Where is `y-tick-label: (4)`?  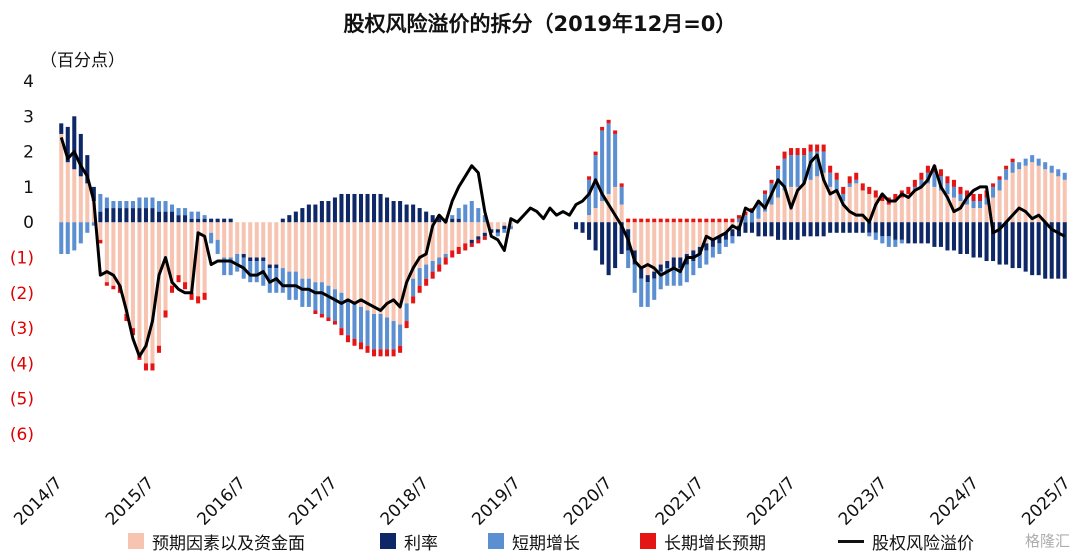
y-tick-label: (4) is located at coordinates (22, 364).